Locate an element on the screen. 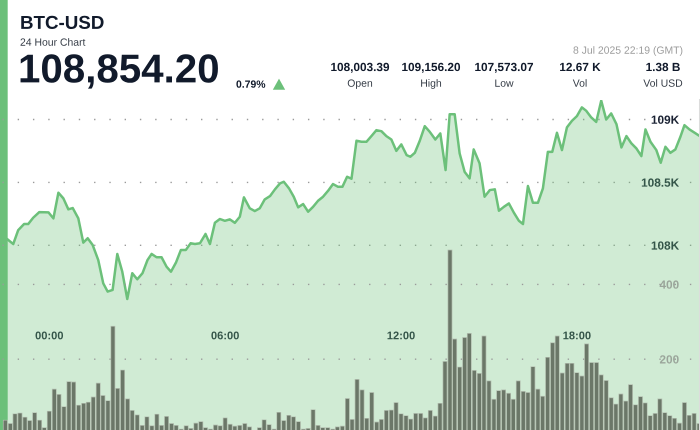 The height and width of the screenshot is (430, 700). chart-subtitle: 24 Hour Chart is located at coordinates (53, 42).